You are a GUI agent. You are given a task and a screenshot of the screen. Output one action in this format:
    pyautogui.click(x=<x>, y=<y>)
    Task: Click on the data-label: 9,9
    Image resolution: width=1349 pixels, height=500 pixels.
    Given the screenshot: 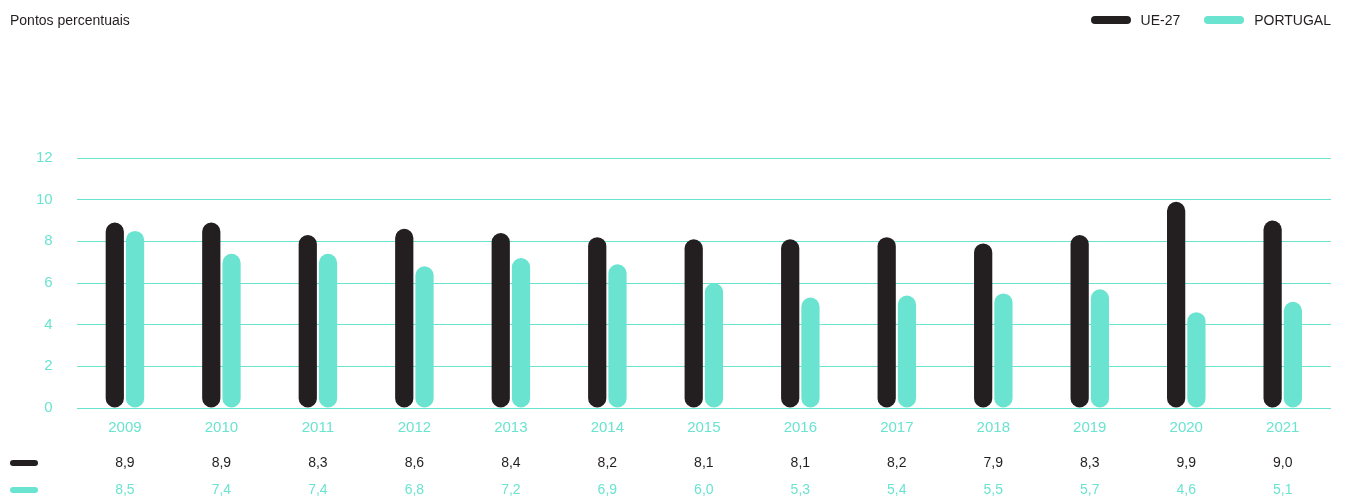 What is the action you would take?
    pyautogui.click(x=1186, y=461)
    